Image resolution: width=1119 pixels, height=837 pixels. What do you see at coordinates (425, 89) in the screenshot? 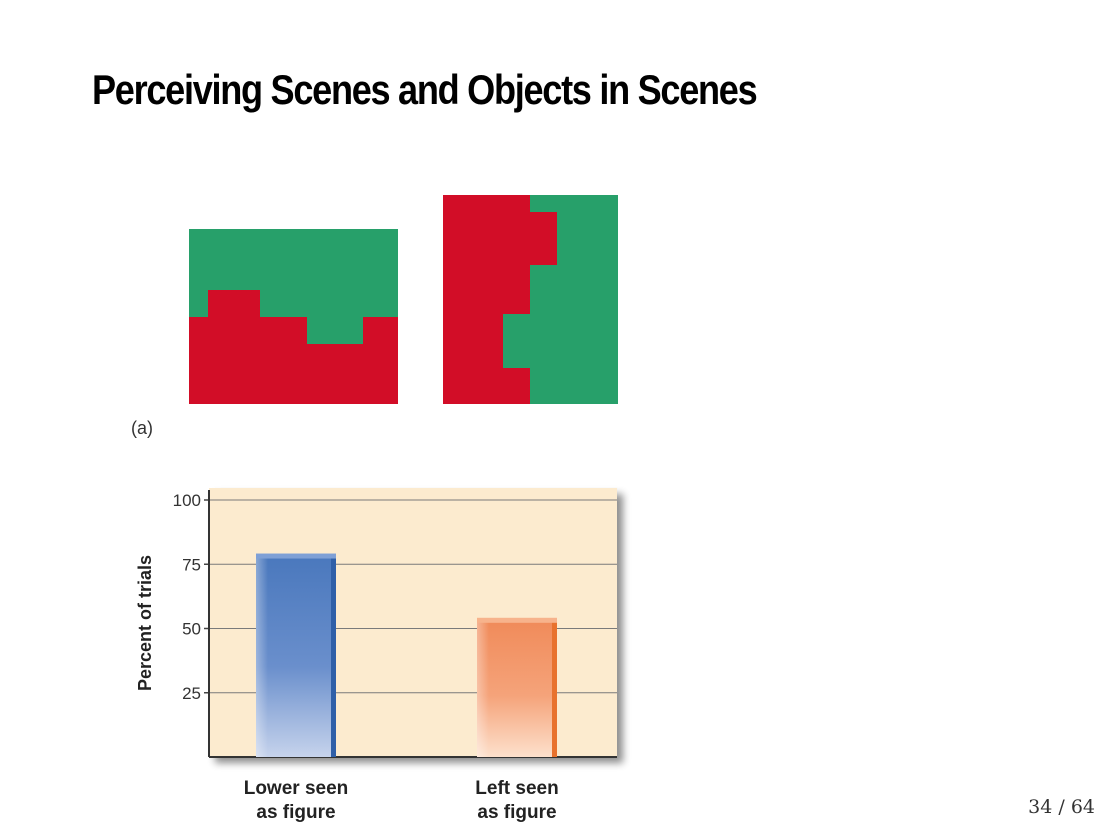
I see `slide-title: Perceiving Scenes and Objects in Scenes` at bounding box center [425, 89].